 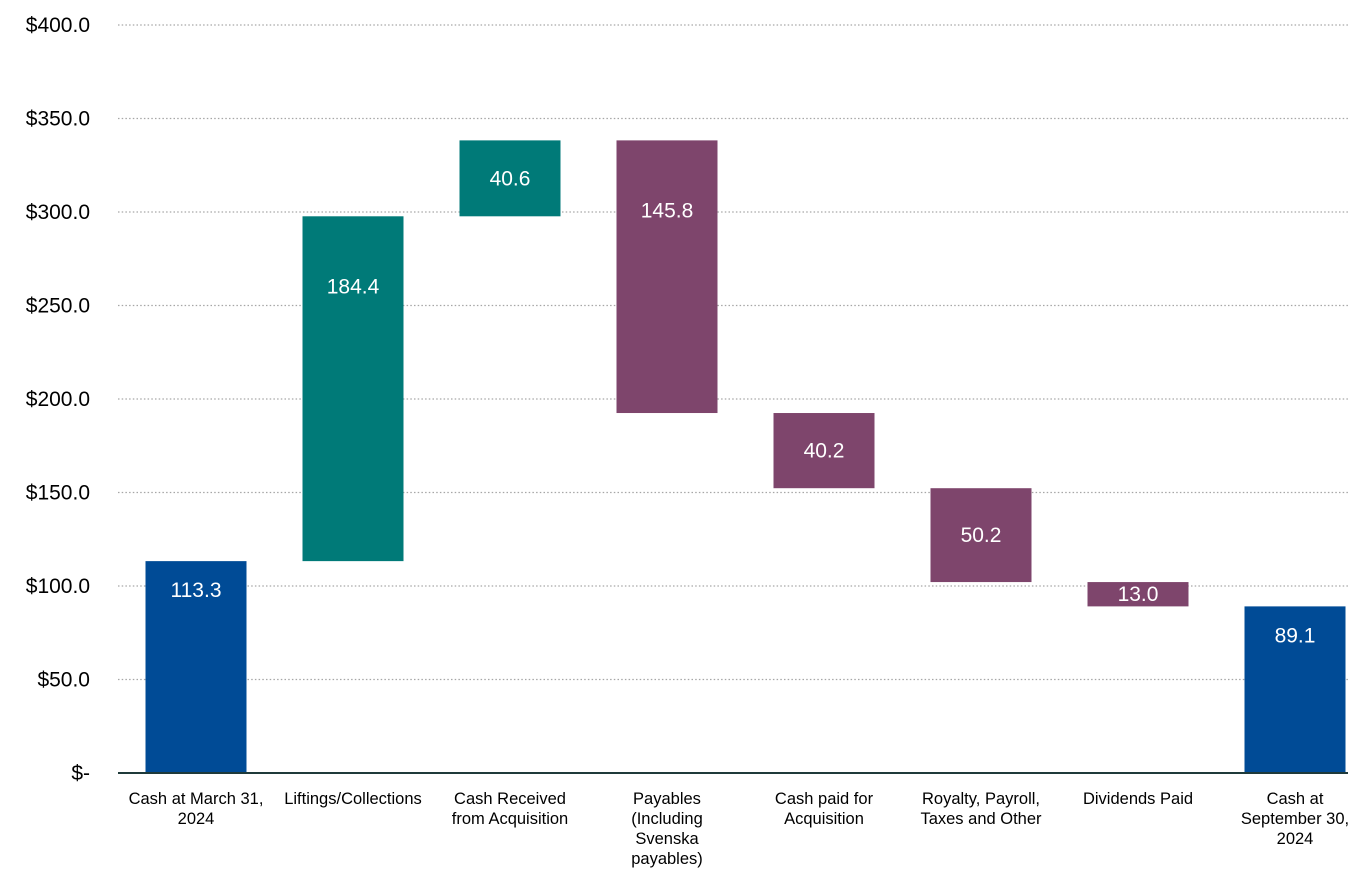 I want to click on y-tick-label: $350.0, so click(x=58, y=119).